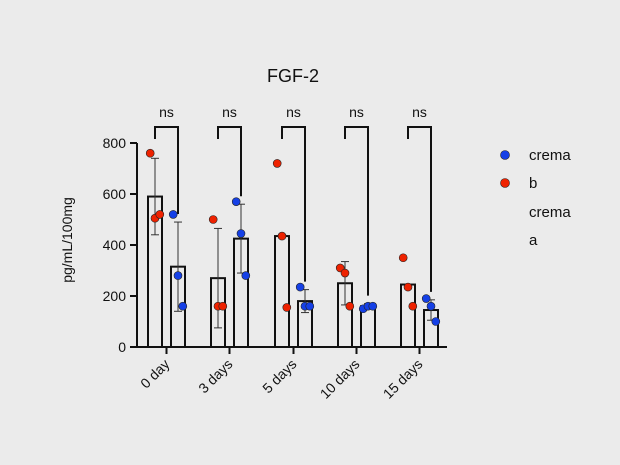 The width and height of the screenshot is (620, 465). What do you see at coordinates (533, 183) in the screenshot?
I see `legend-label: b` at bounding box center [533, 183].